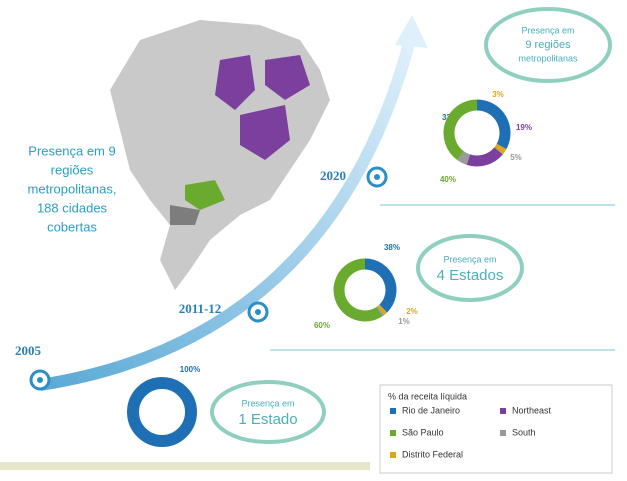  I want to click on data-label: 38%, so click(392, 247).